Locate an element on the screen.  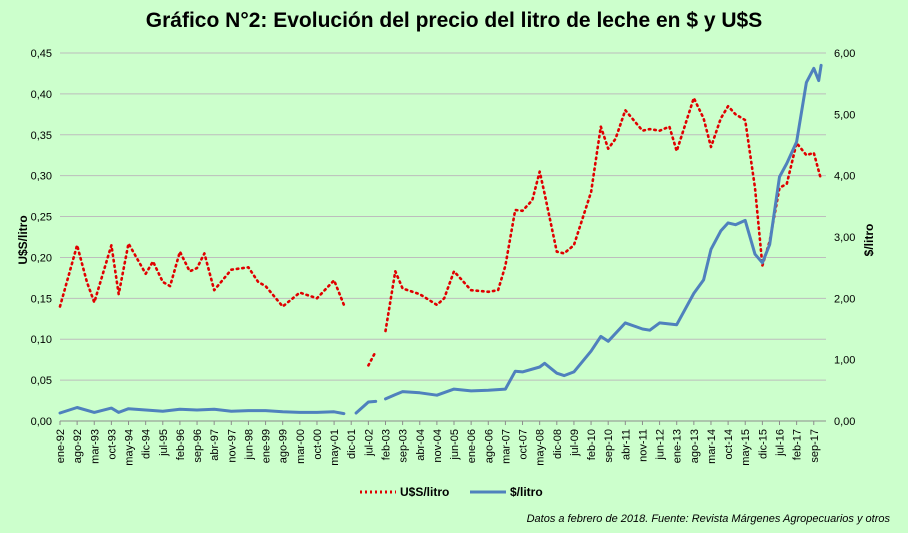
x-tick-label: nov-97 is located at coordinates (232, 446).